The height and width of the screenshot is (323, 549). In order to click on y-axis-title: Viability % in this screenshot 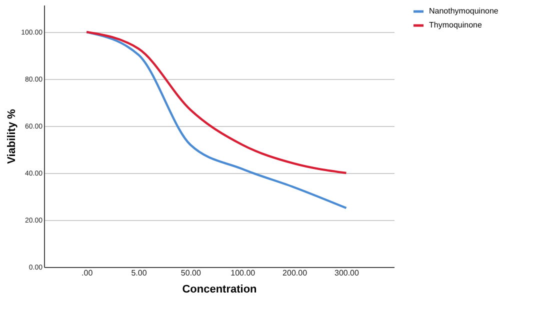, I will do `click(12, 136)`.